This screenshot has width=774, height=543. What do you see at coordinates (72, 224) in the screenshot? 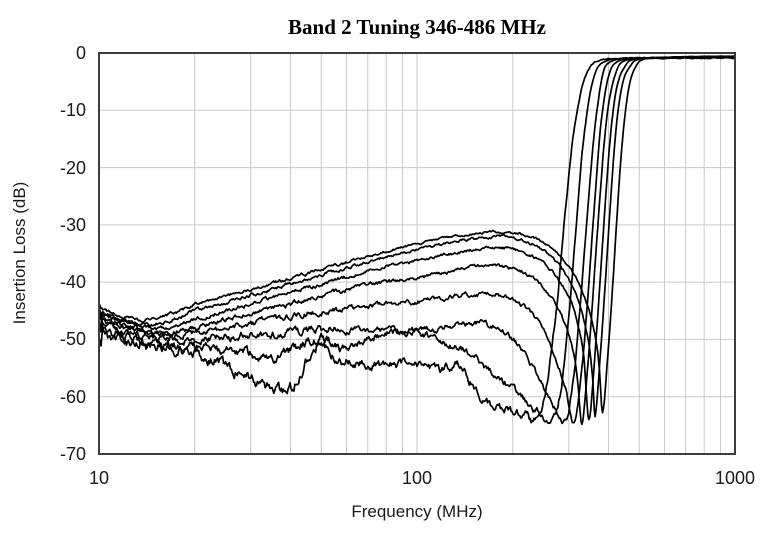
I see `y-tick-label: -30` at bounding box center [72, 224].